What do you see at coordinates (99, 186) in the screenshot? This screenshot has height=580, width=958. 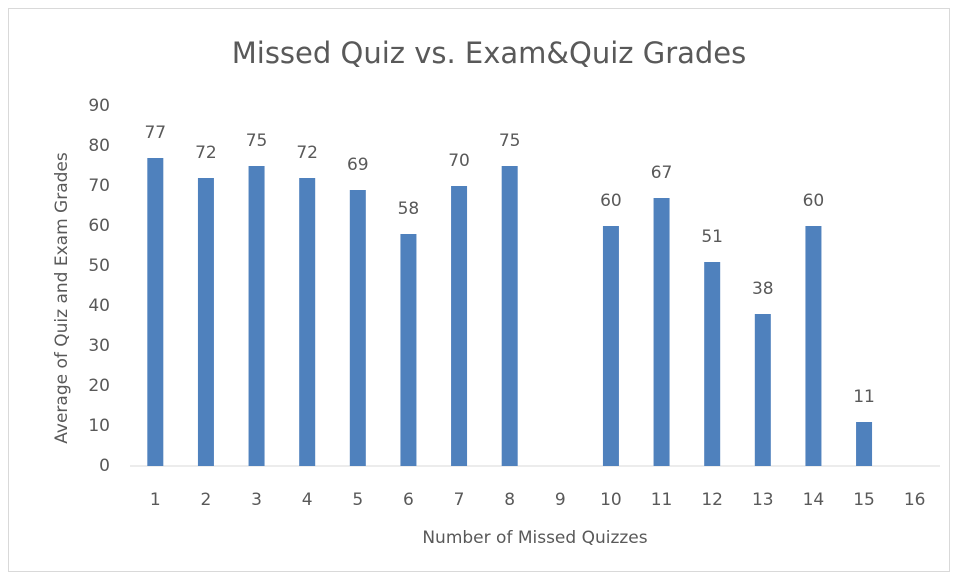 I see `y-tick-label: 70` at bounding box center [99, 186].